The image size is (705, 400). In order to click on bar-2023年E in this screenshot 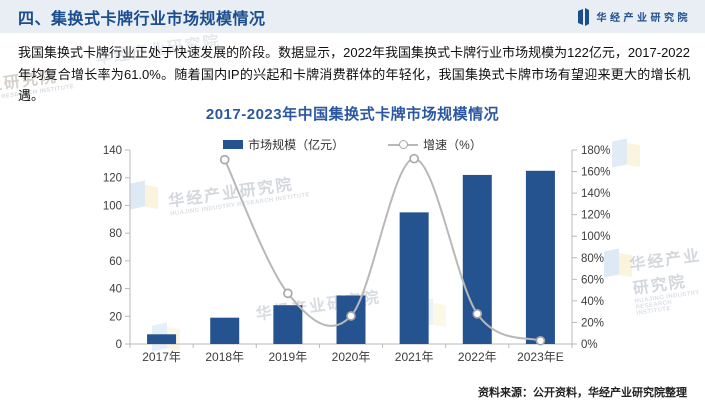, I will do `click(540, 257)`.